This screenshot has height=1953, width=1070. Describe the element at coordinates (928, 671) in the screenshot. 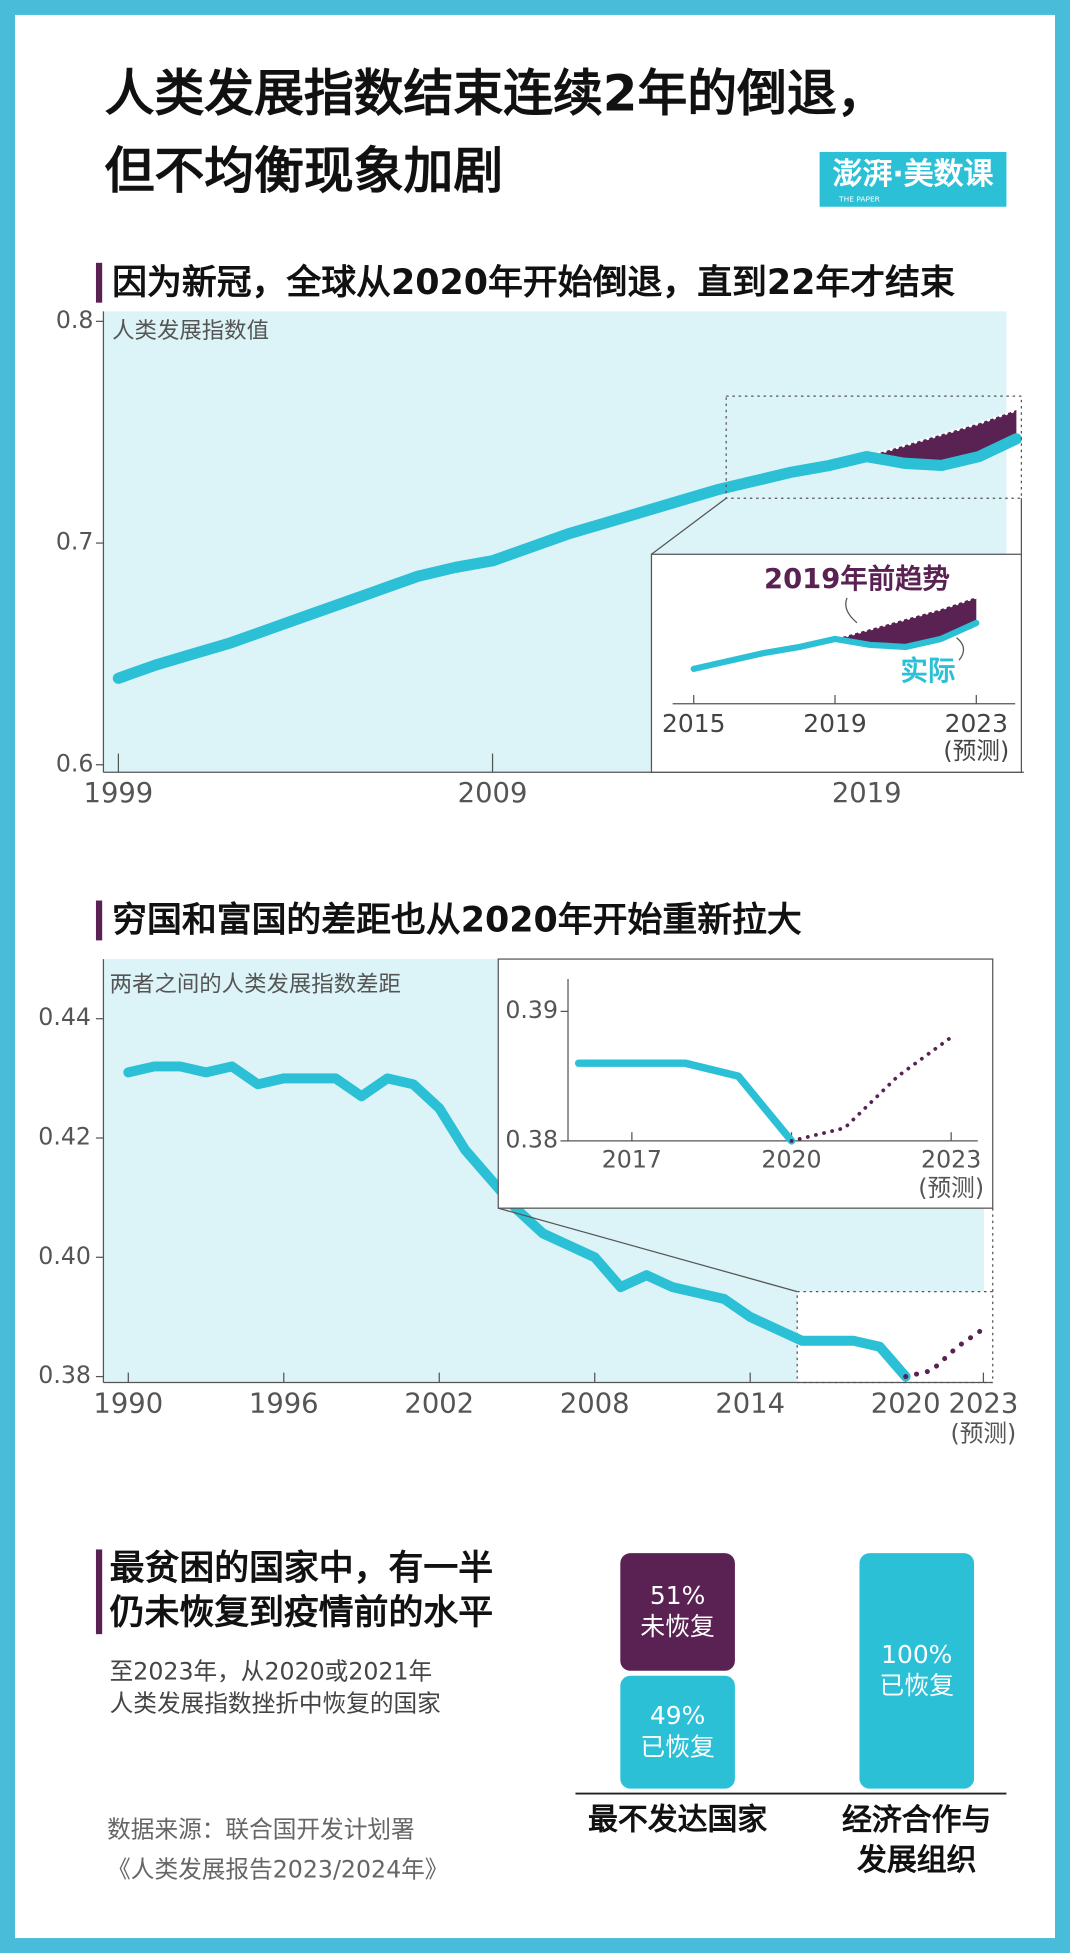

I see `legend-label: 实际` at that location.